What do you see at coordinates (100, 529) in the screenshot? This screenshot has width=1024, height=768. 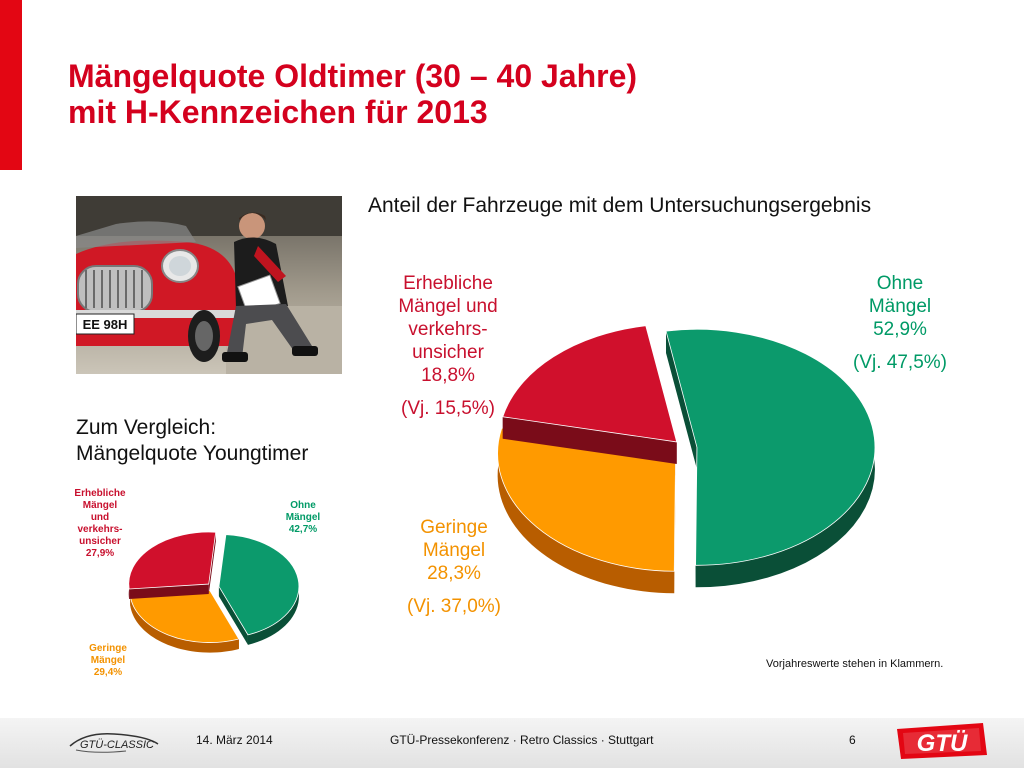 I see `small-label-erheblich-line: verkehrs-` at bounding box center [100, 529].